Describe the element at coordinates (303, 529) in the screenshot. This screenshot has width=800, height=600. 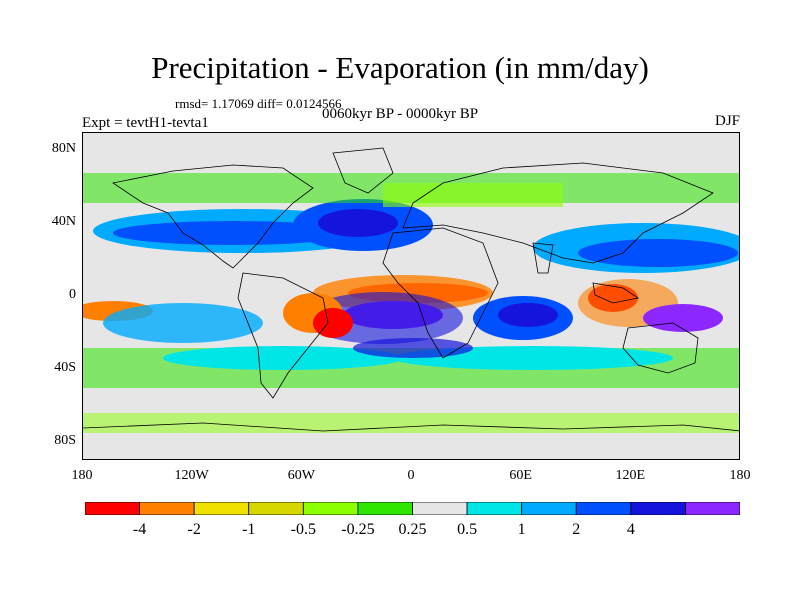
I see `colorbar-label: -0.5` at that location.